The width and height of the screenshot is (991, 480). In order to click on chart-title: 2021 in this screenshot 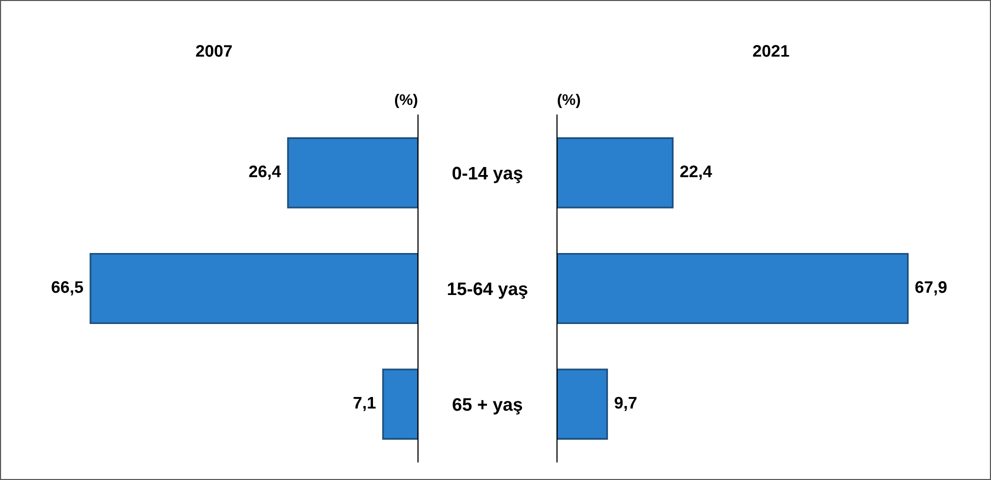, I will do `click(771, 51)`.